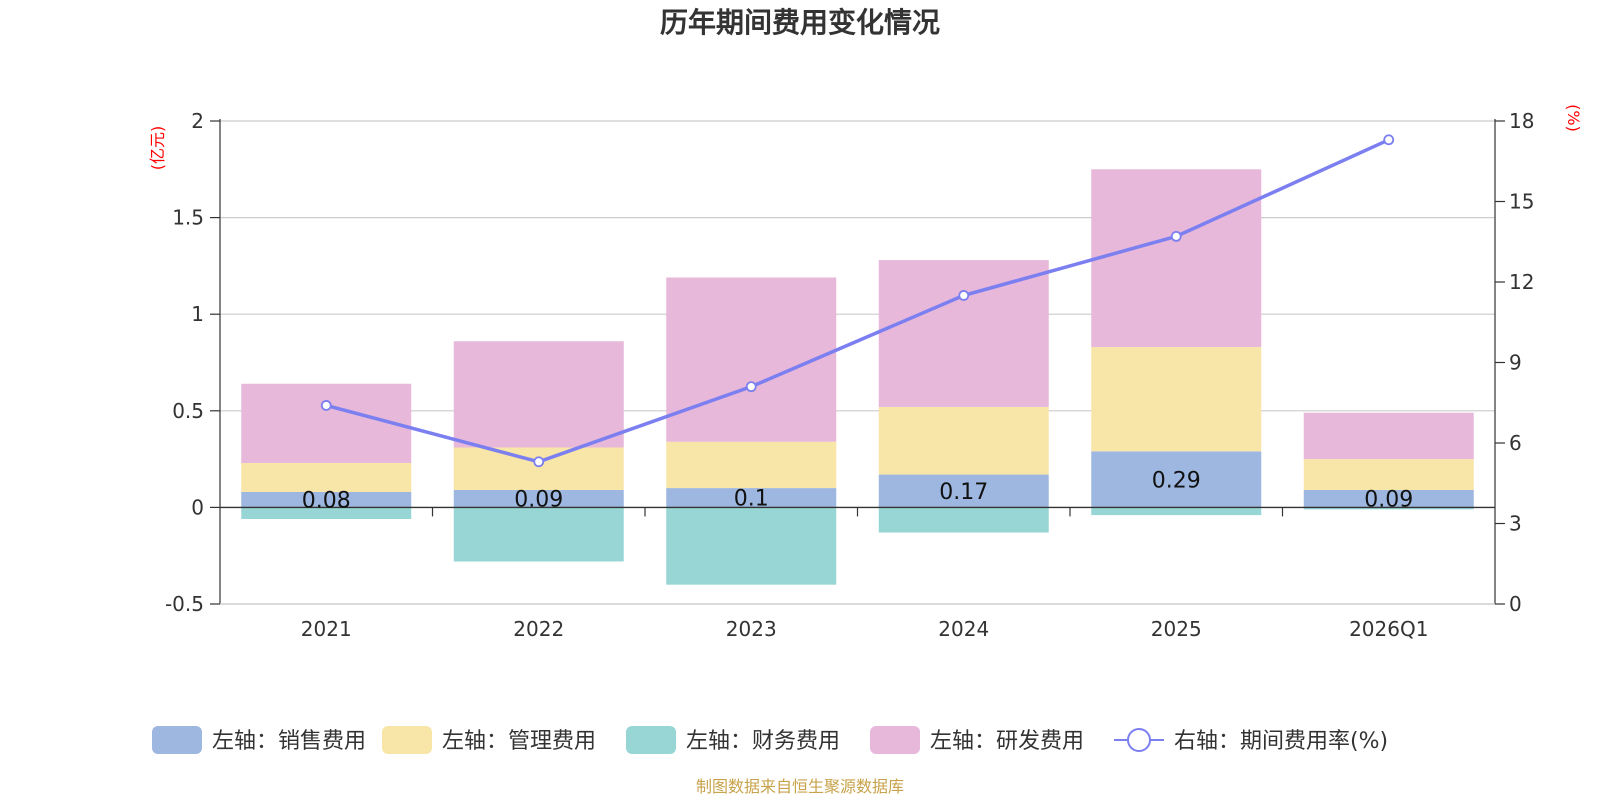 The height and width of the screenshot is (800, 1600). Describe the element at coordinates (326, 477) in the screenshot. I see `bar-s1-2021` at that location.